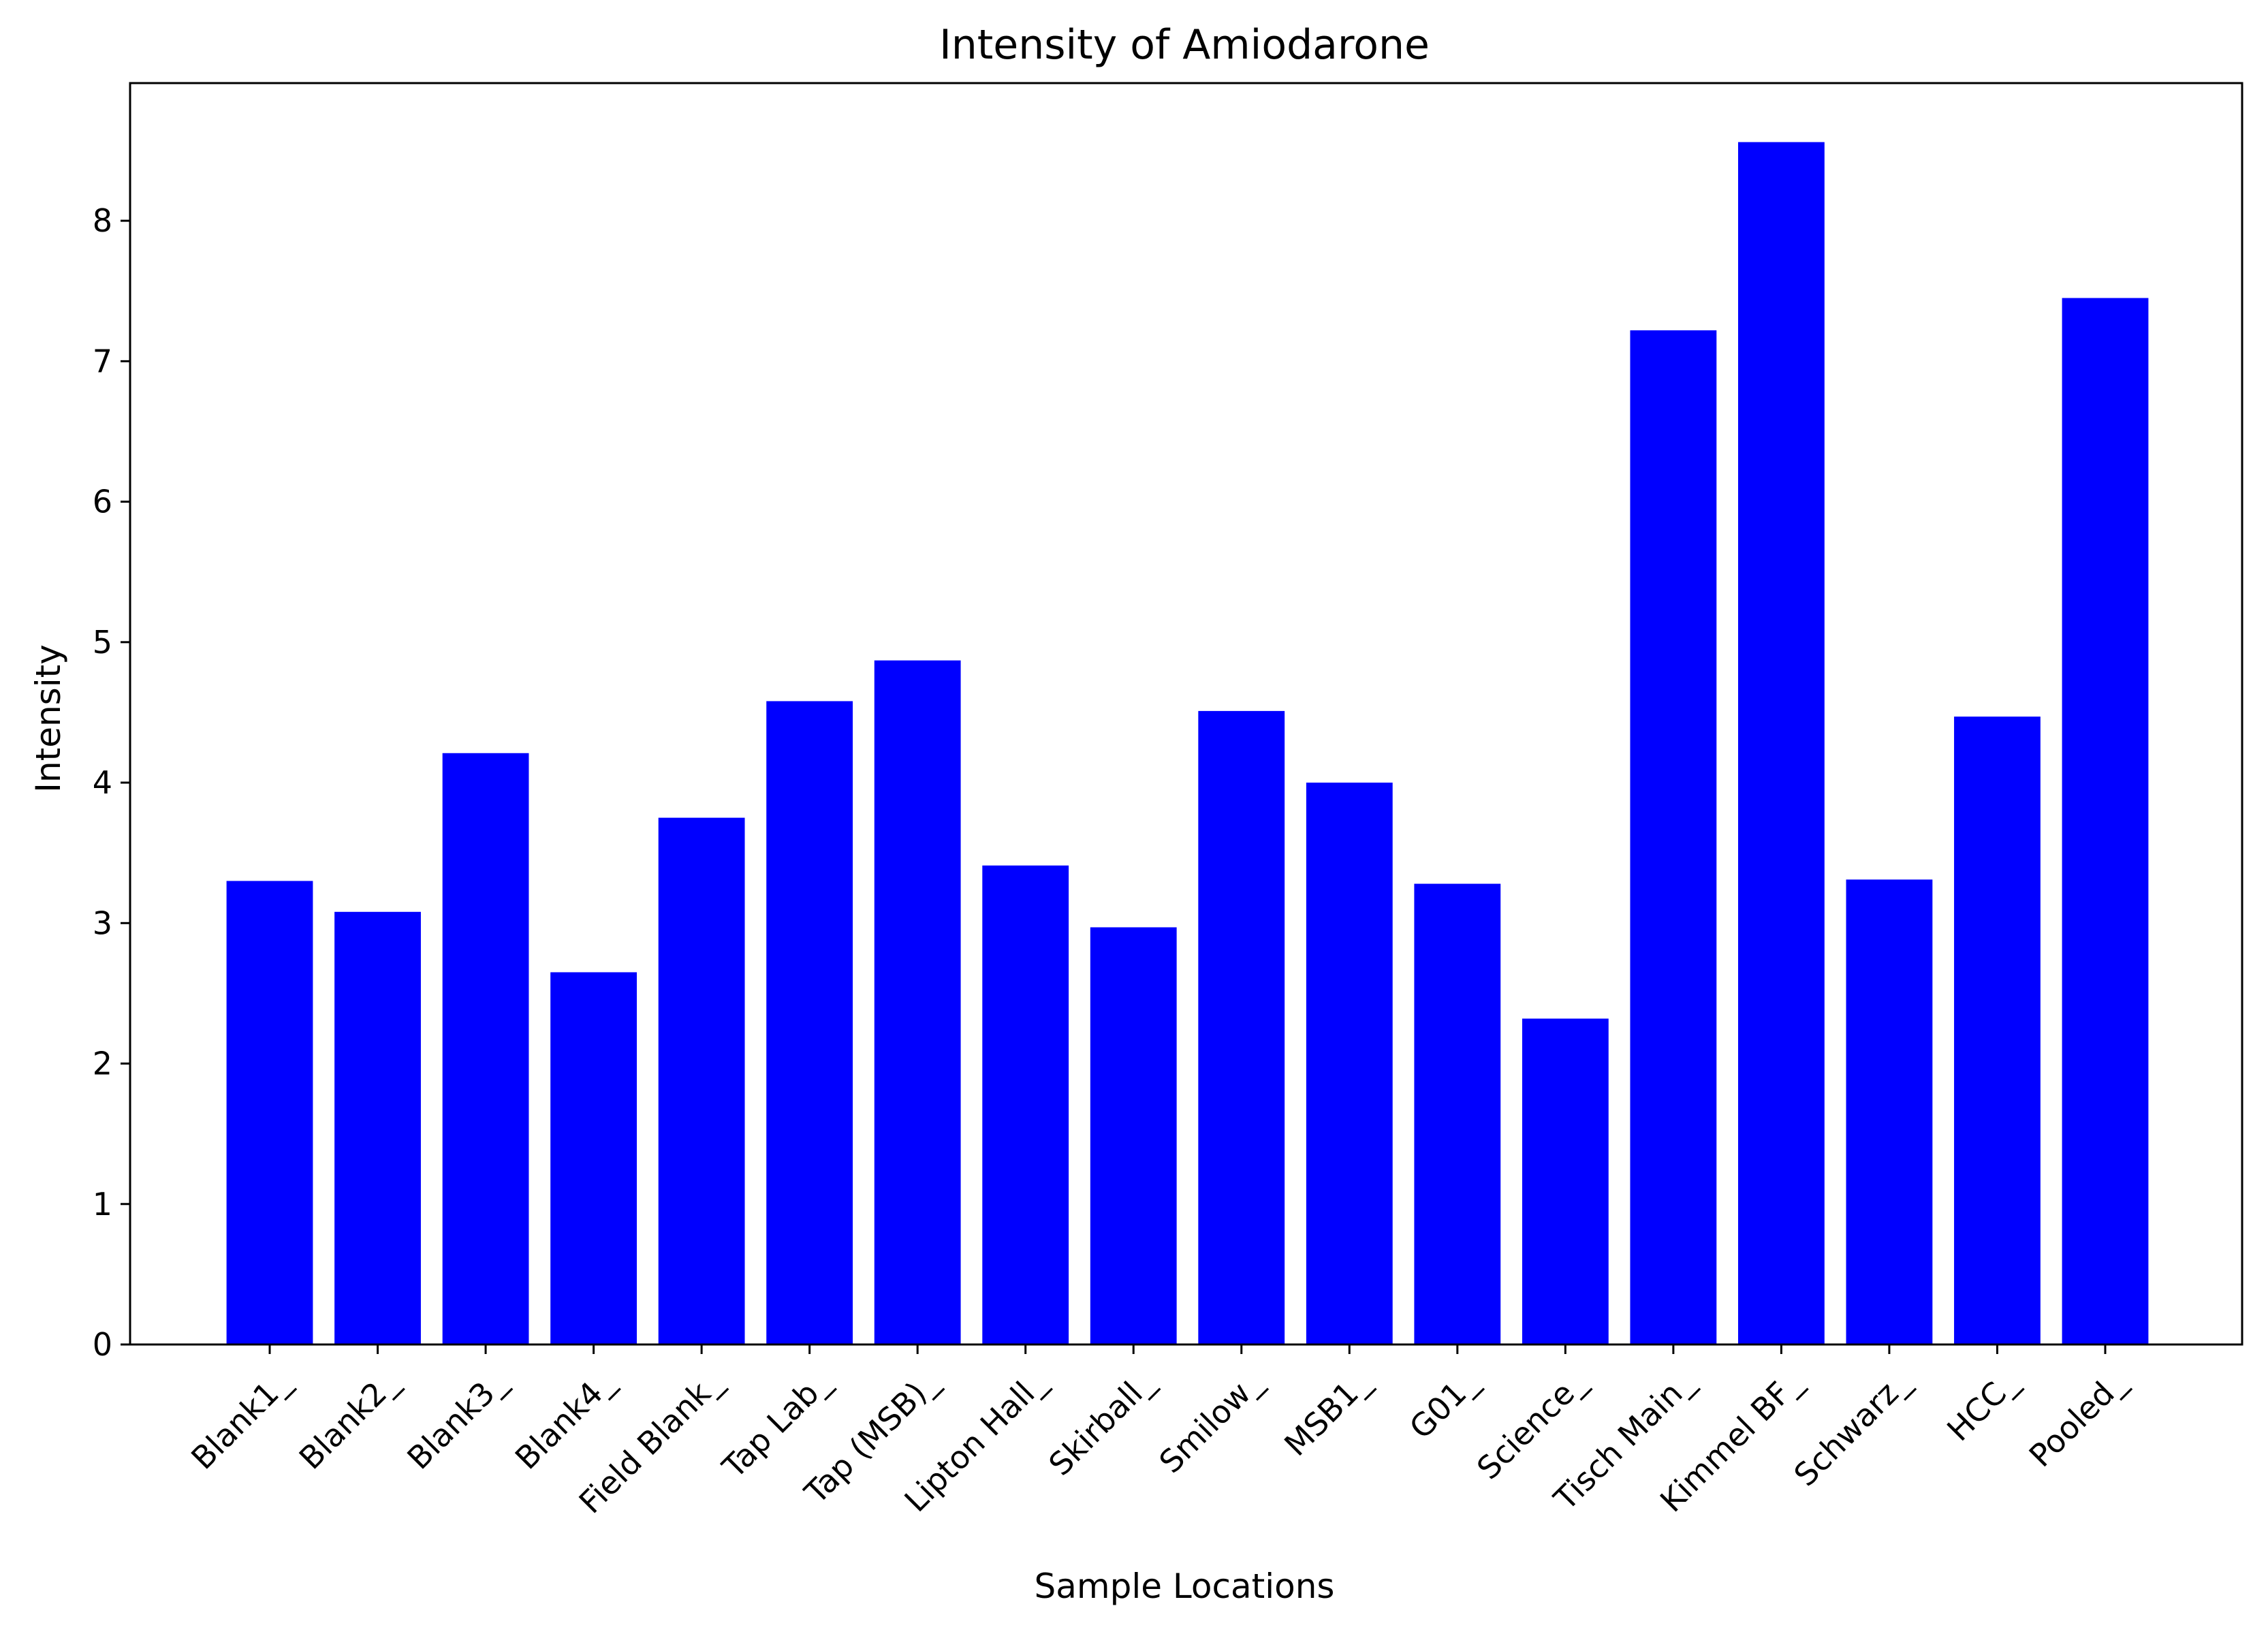 This screenshot has width=2268, height=1636. What do you see at coordinates (102, 1204) in the screenshot?
I see `y-tick-label-1: 1` at bounding box center [102, 1204].